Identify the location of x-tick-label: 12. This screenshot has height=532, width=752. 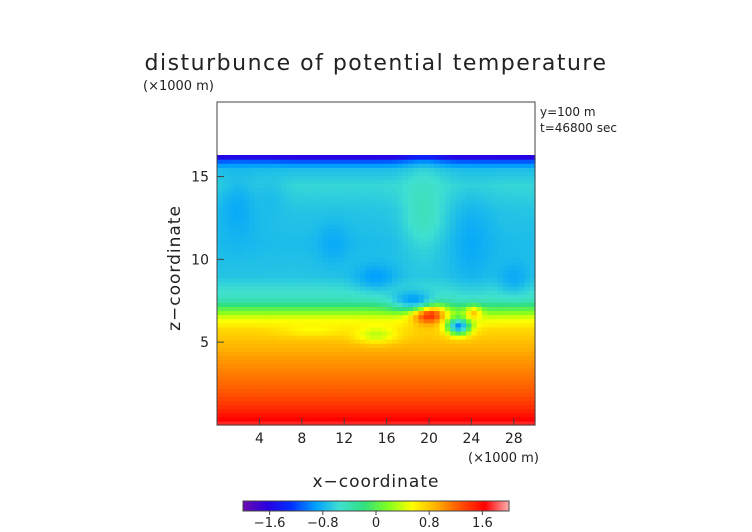
(344, 439).